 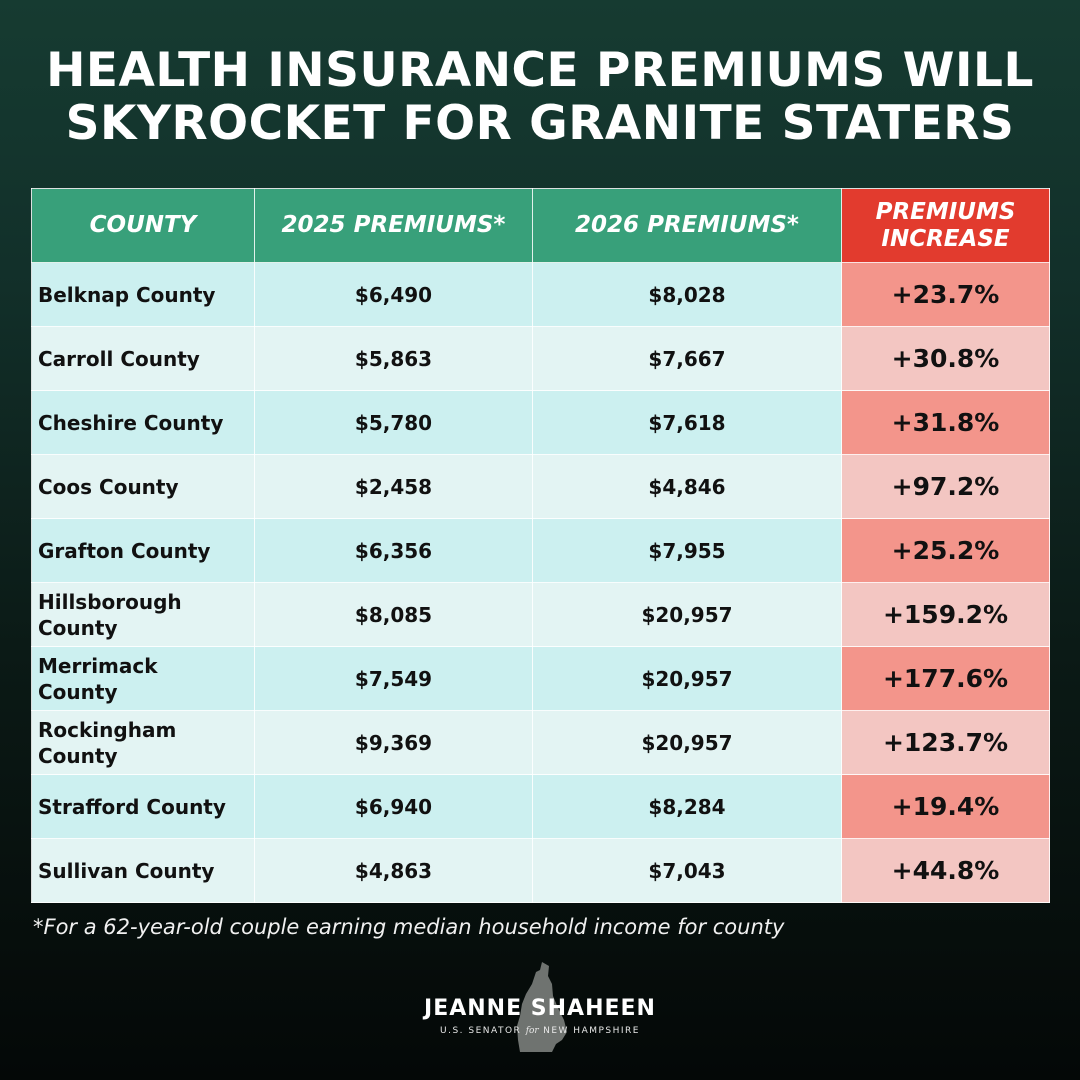 What do you see at coordinates (393, 294) in the screenshot?
I see `premium-2025-cell: $6,490` at bounding box center [393, 294].